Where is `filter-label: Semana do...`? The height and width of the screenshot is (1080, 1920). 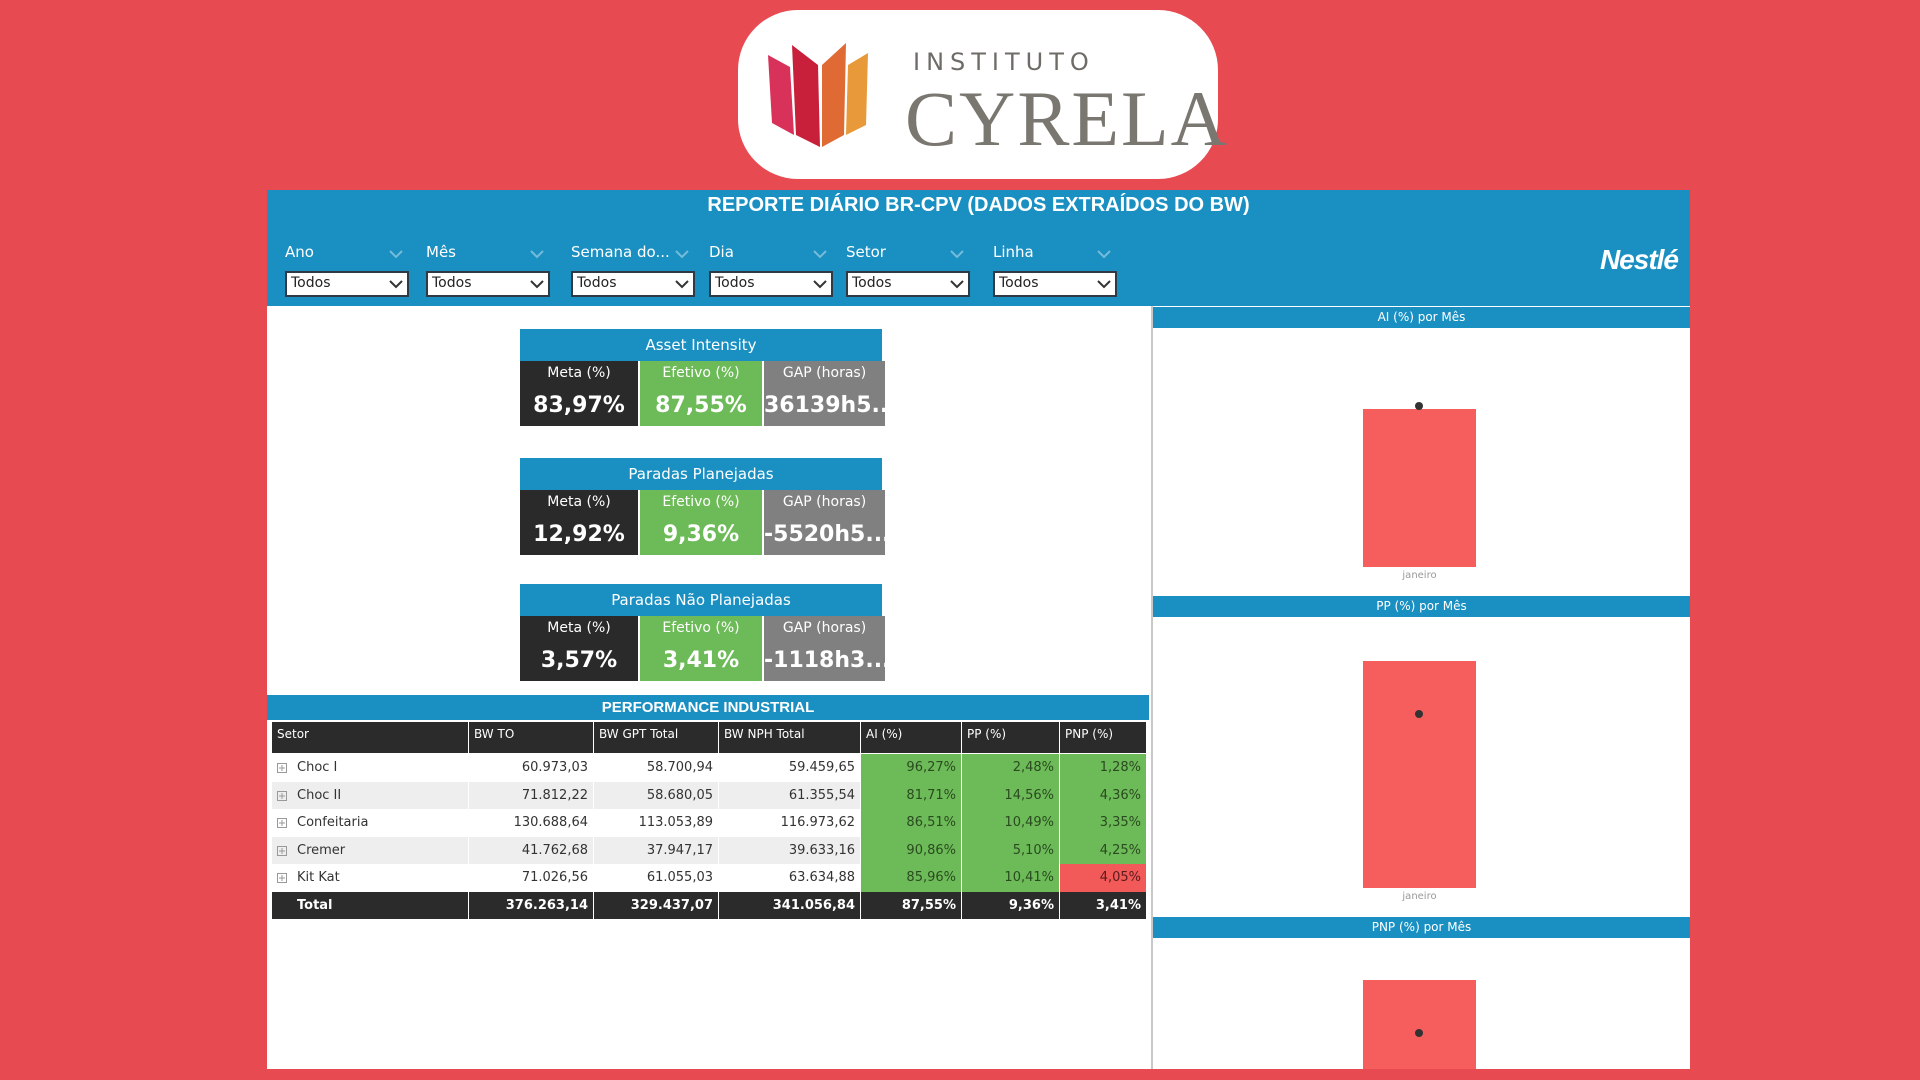
filter-label: Semana do... is located at coordinates (632, 252).